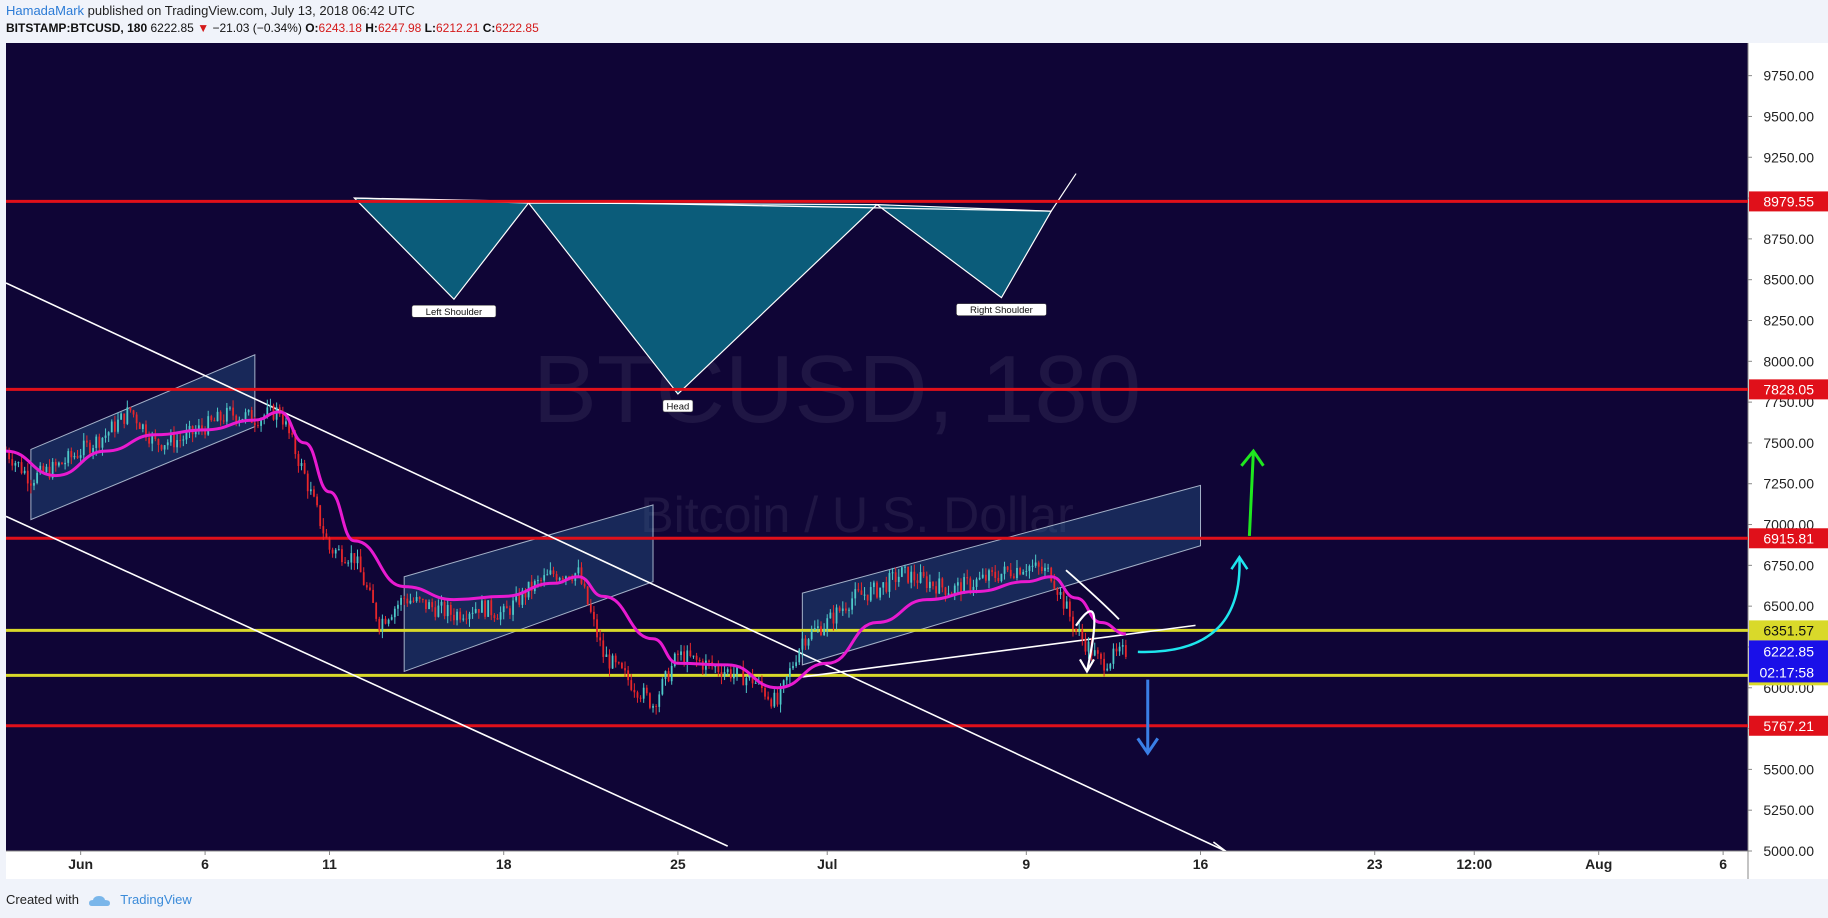 Image resolution: width=1828 pixels, height=918 pixels. I want to click on y-axis-area, so click(1788, 461).